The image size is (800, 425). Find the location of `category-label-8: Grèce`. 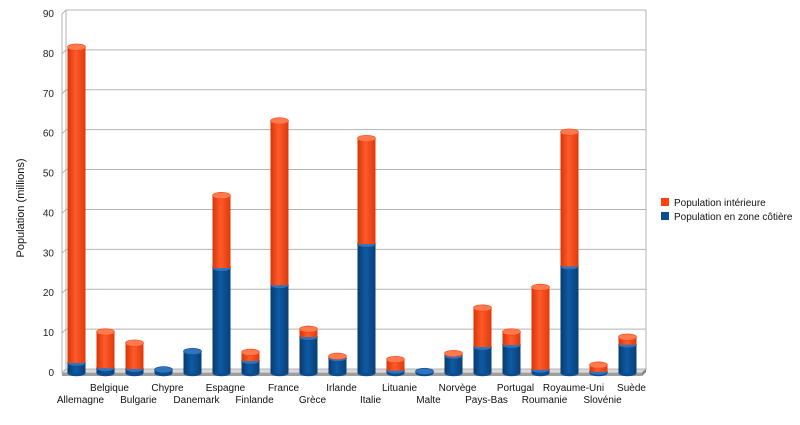

category-label-8: Grèce is located at coordinates (313, 400).